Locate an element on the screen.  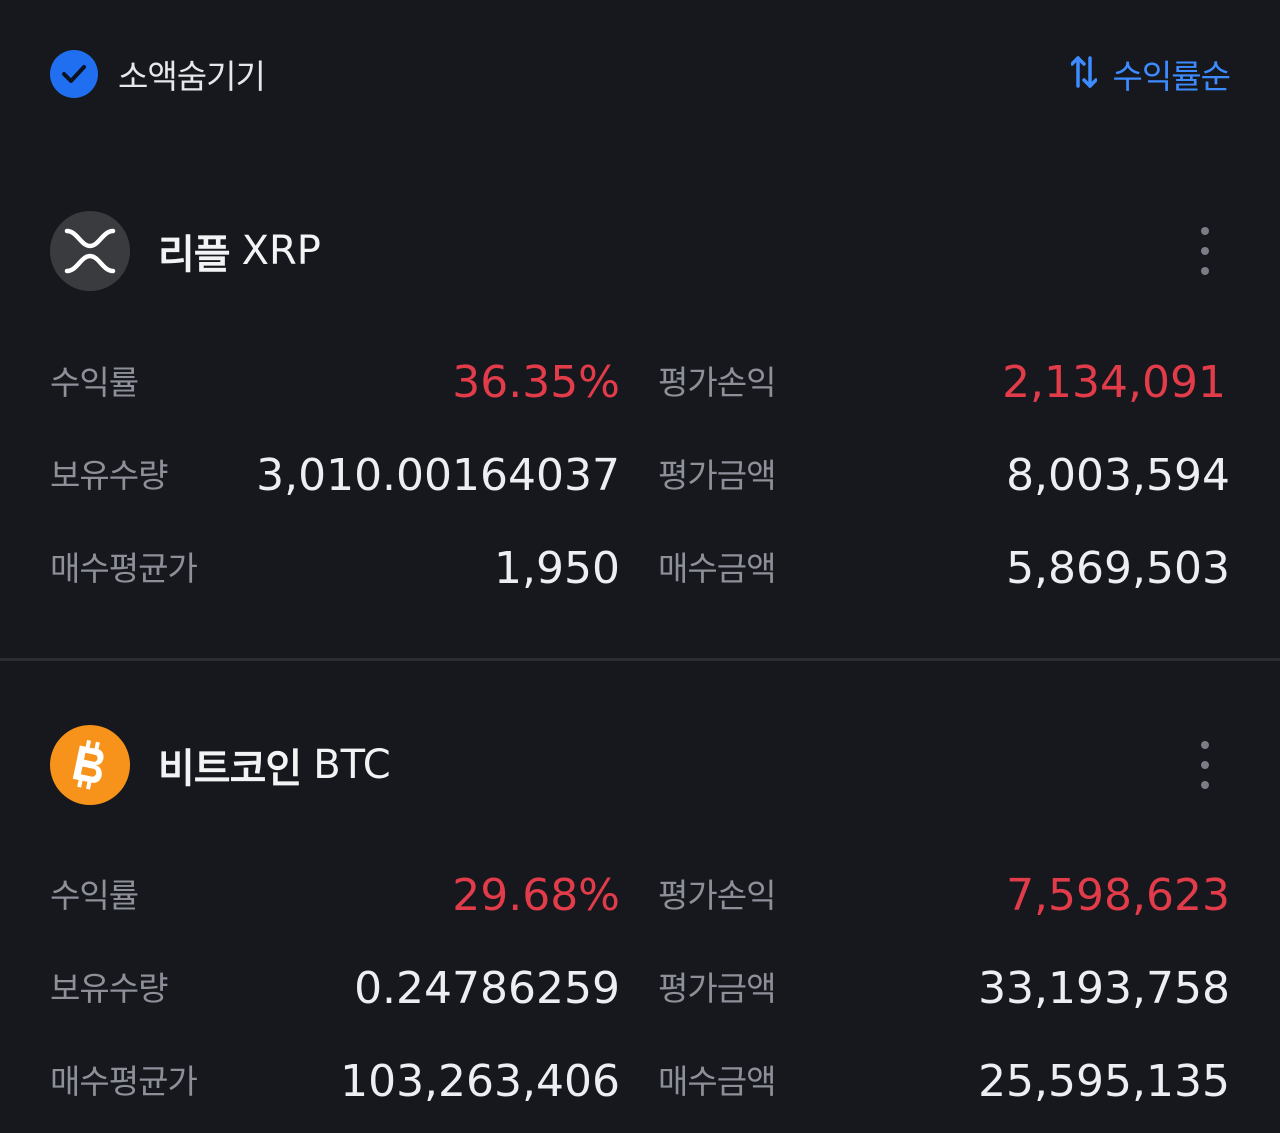
stat-row: 보유수량 3,010.00164037 평가금액 8,003,594 is located at coordinates (640, 476).